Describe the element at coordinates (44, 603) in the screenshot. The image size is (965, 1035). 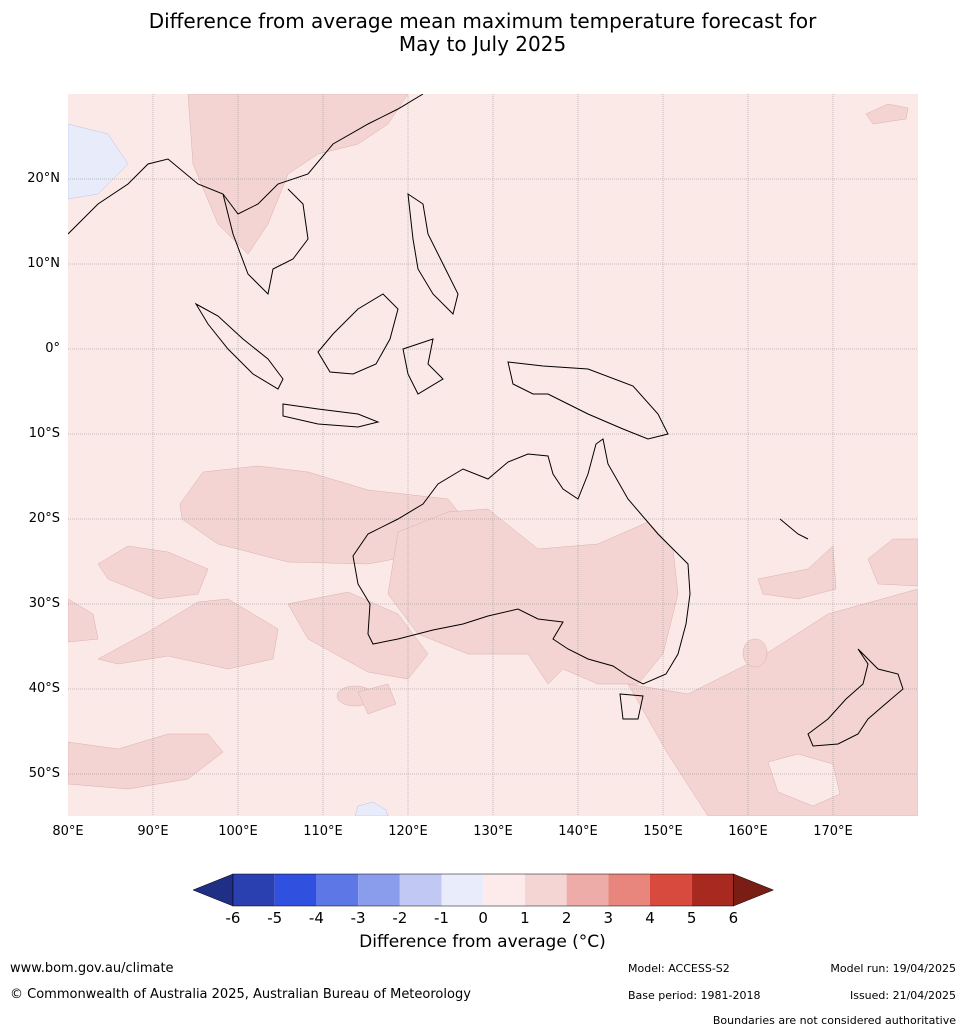
I see `lat-tick-30s: 30°S` at that location.